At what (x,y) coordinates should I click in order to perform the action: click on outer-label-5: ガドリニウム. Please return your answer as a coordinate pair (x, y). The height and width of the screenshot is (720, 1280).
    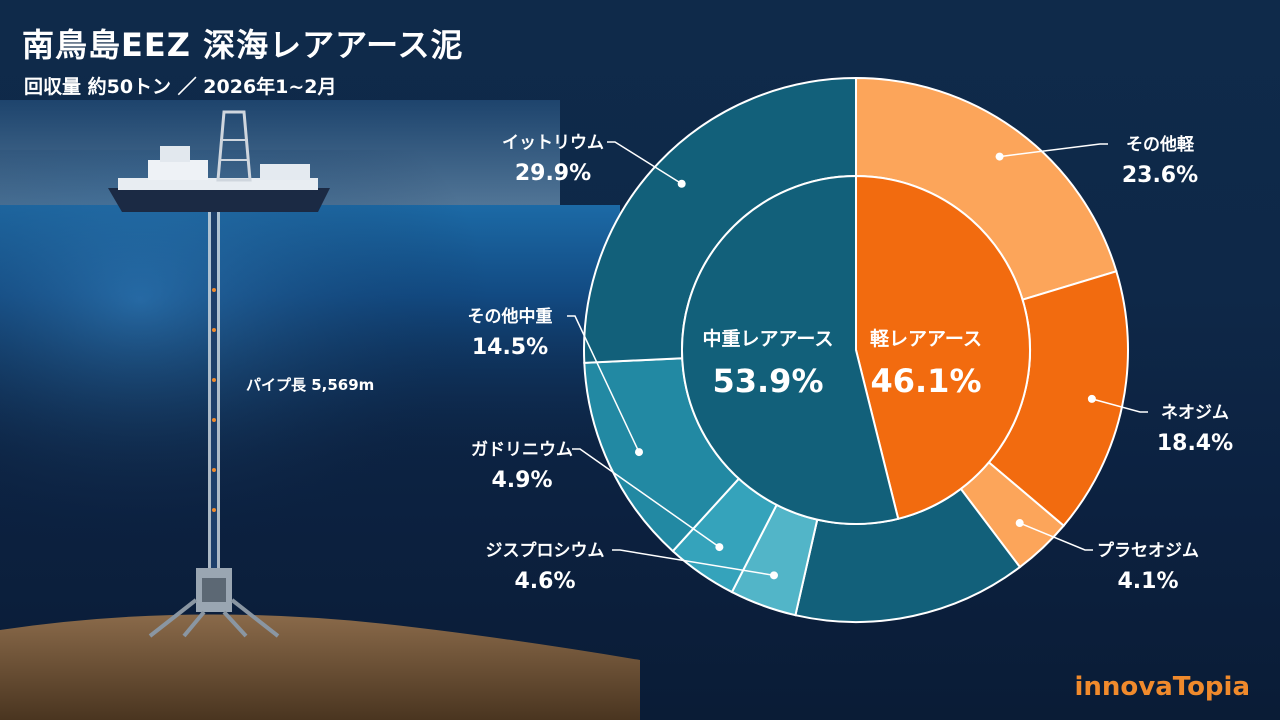
    Looking at the image, I should click on (522, 450).